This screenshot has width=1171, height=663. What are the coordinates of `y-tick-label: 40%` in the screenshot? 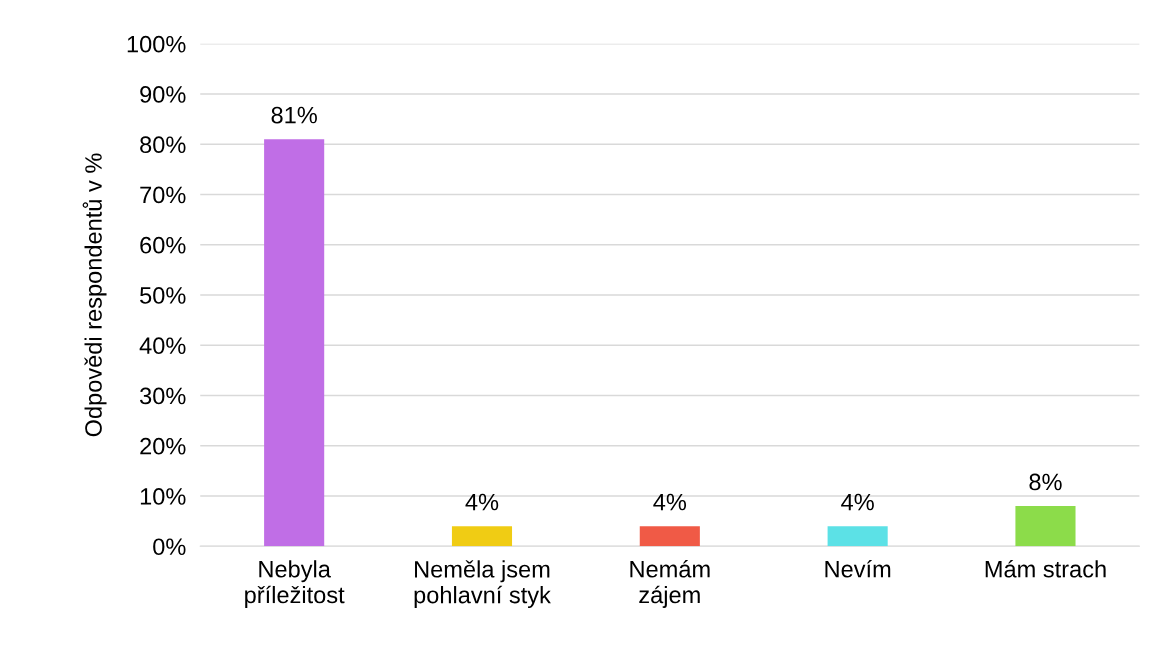 It's located at (162, 346).